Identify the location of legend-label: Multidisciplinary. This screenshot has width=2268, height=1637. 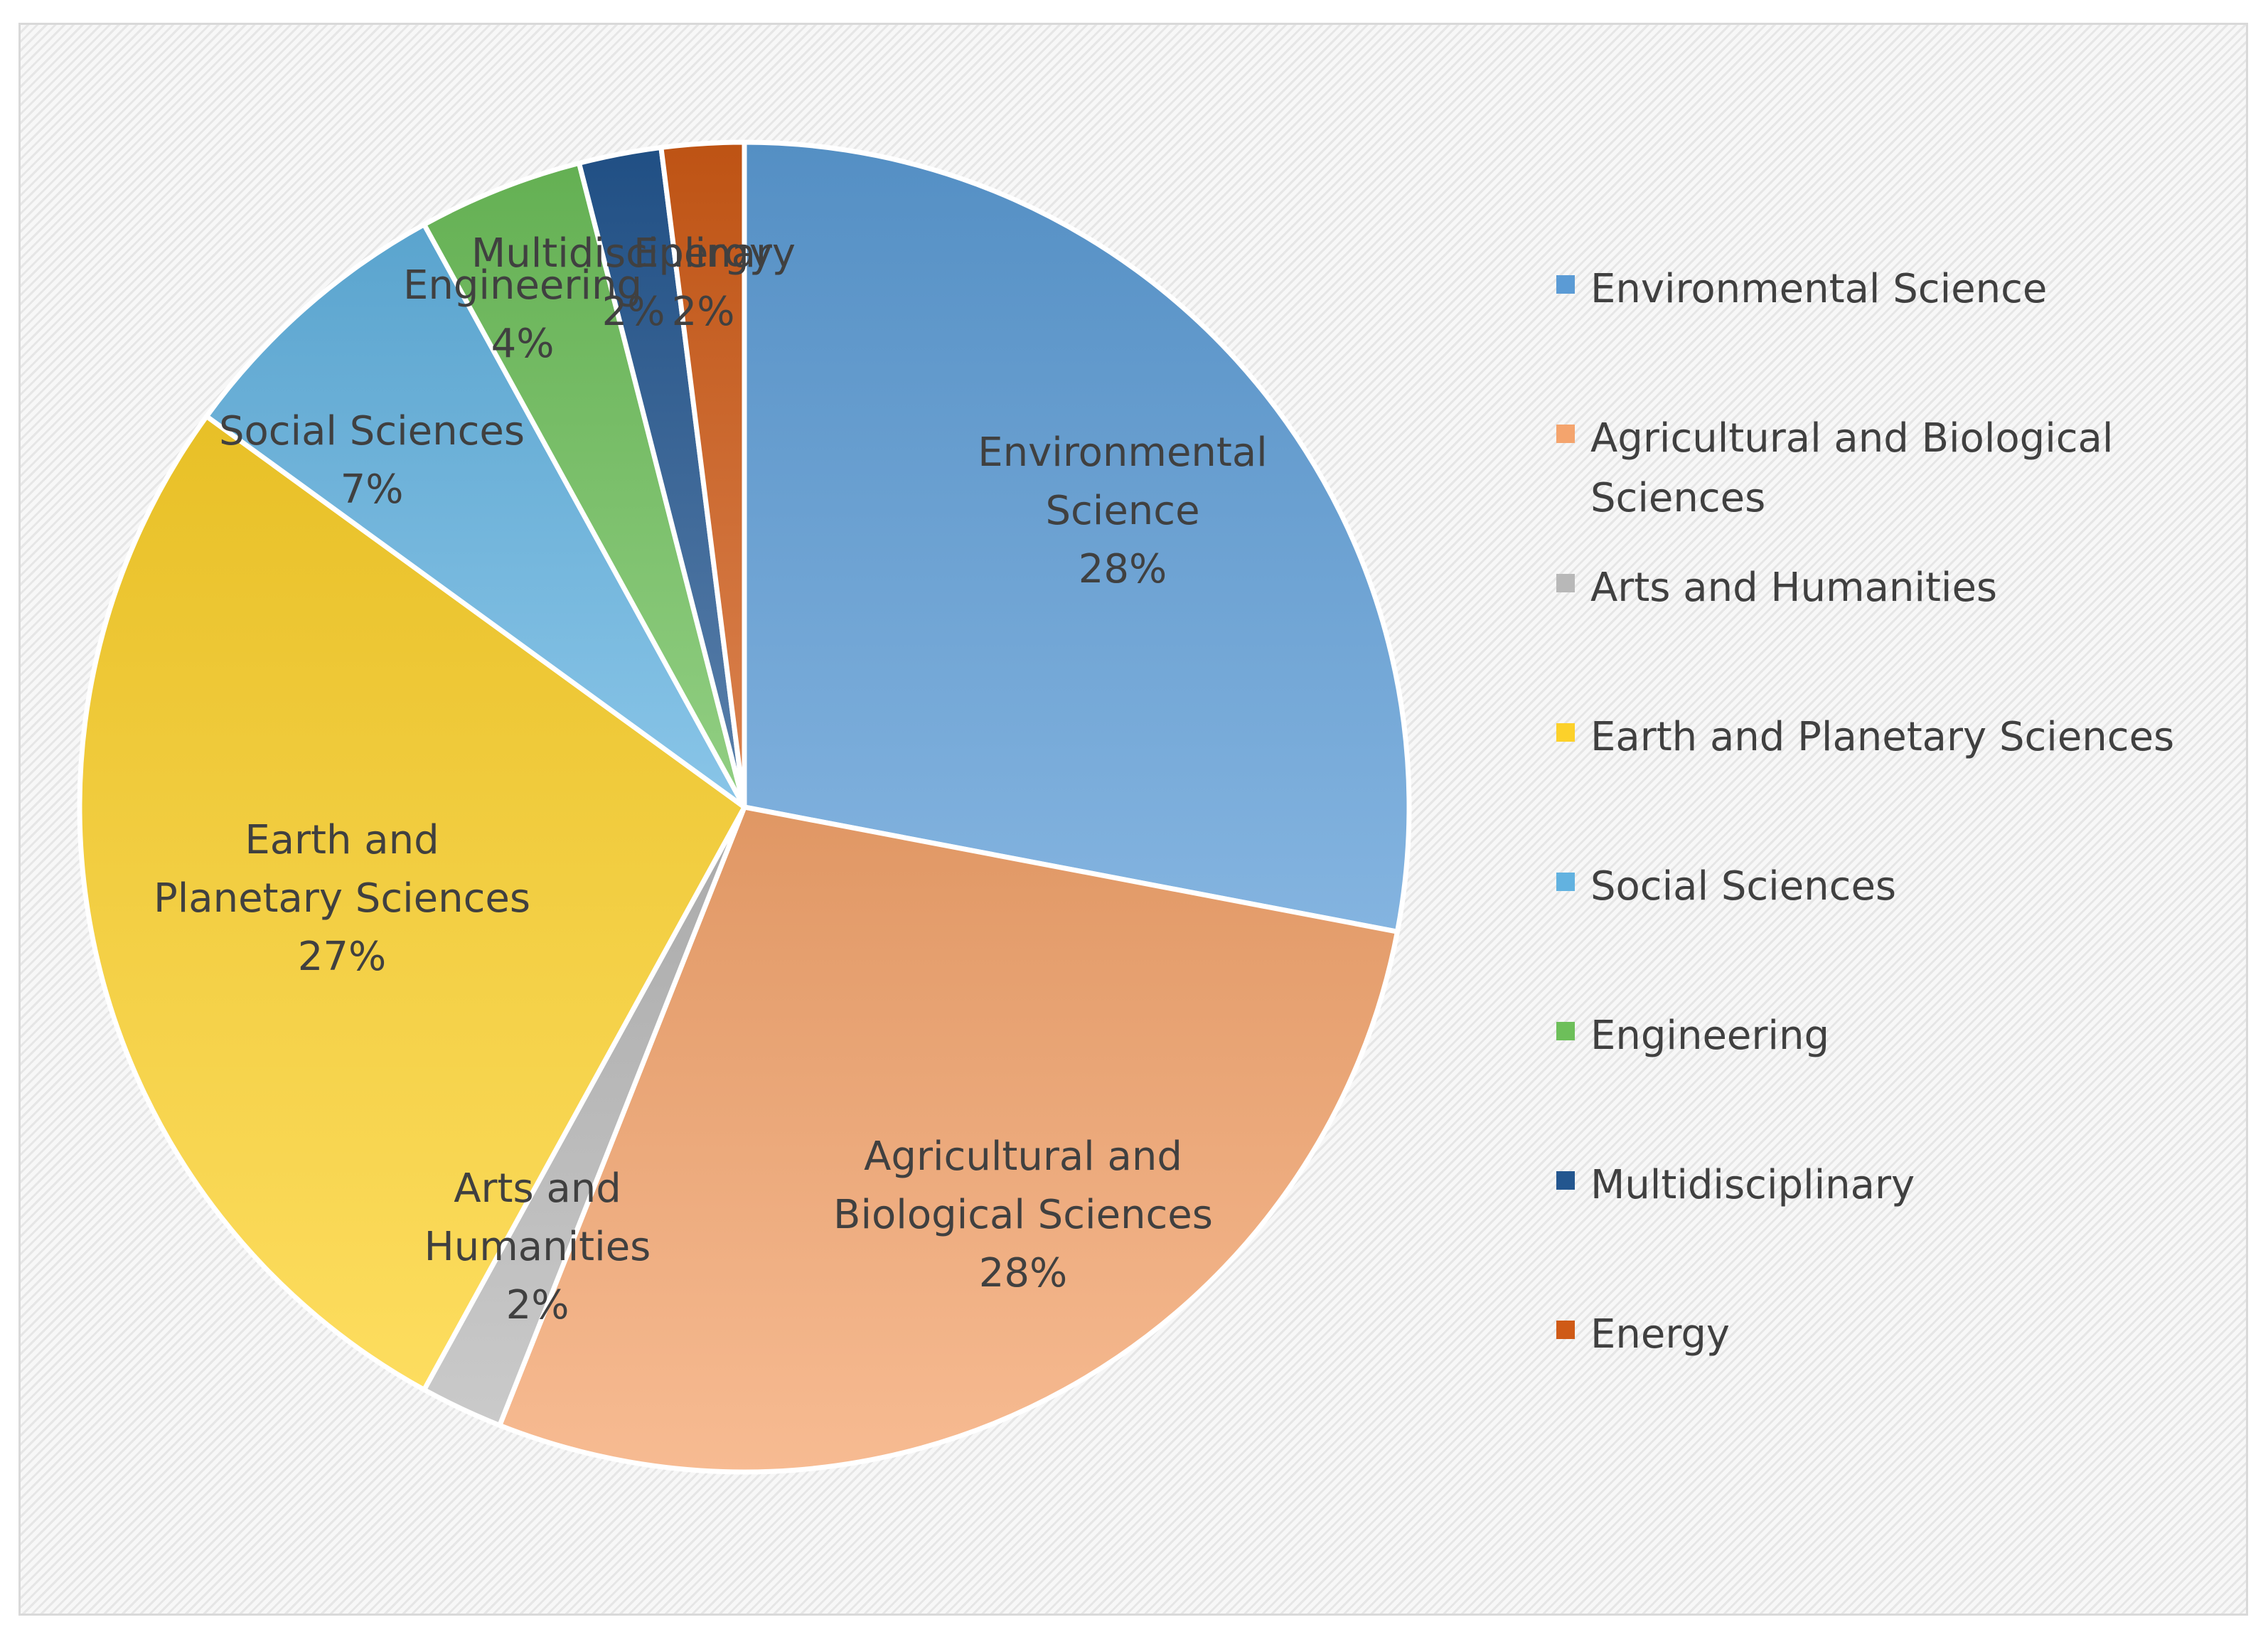
(1752, 1185).